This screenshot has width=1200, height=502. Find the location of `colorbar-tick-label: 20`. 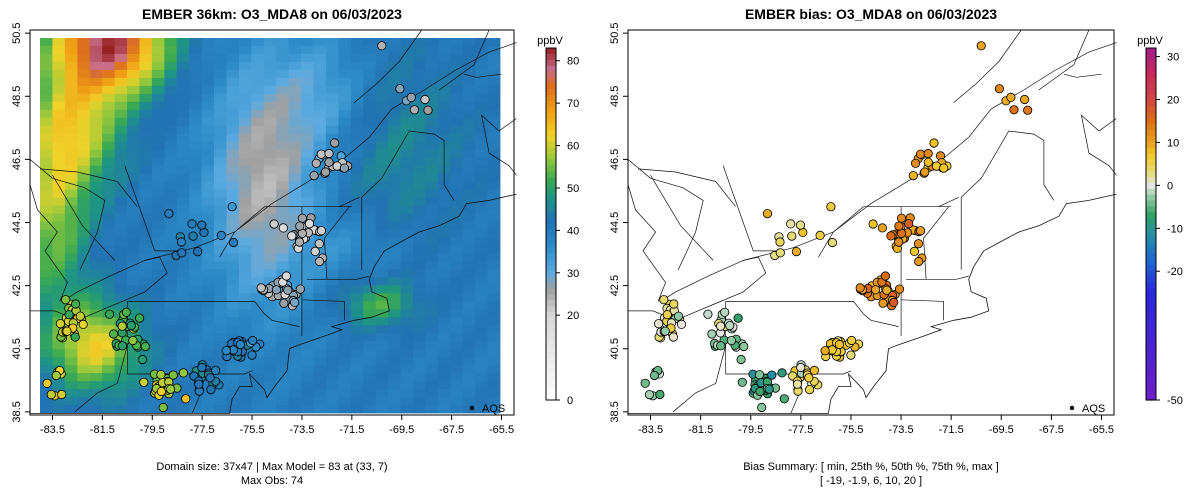

colorbar-tick-label: 20 is located at coordinates (573, 316).